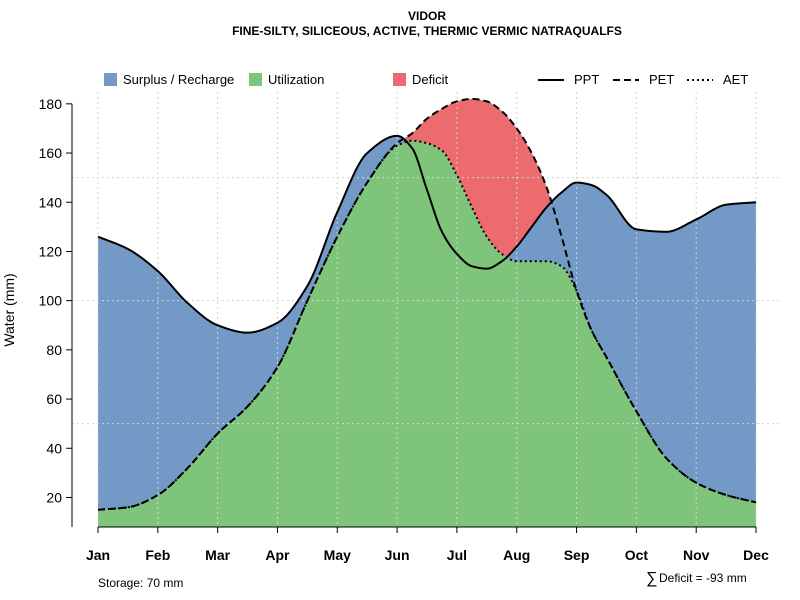 The height and width of the screenshot is (600, 800). I want to click on x-tick-label-jul: Jul, so click(457, 555).